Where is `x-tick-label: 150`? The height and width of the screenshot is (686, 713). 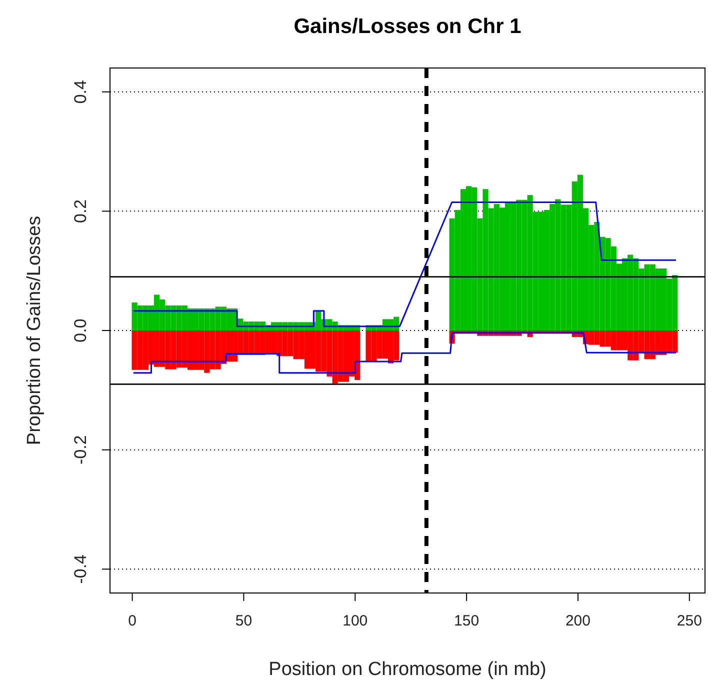
x-tick-label: 150 is located at coordinates (467, 621).